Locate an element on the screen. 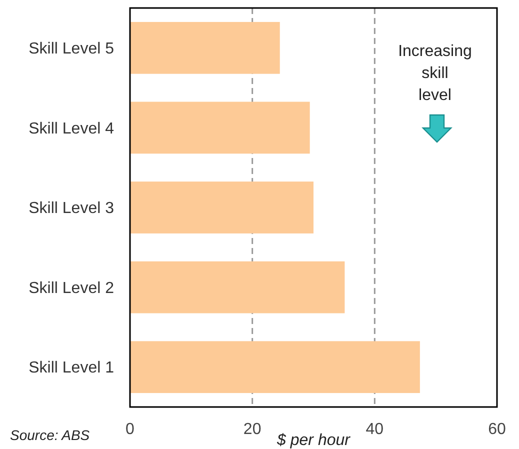  source-note: Source: ABS is located at coordinates (50, 435).